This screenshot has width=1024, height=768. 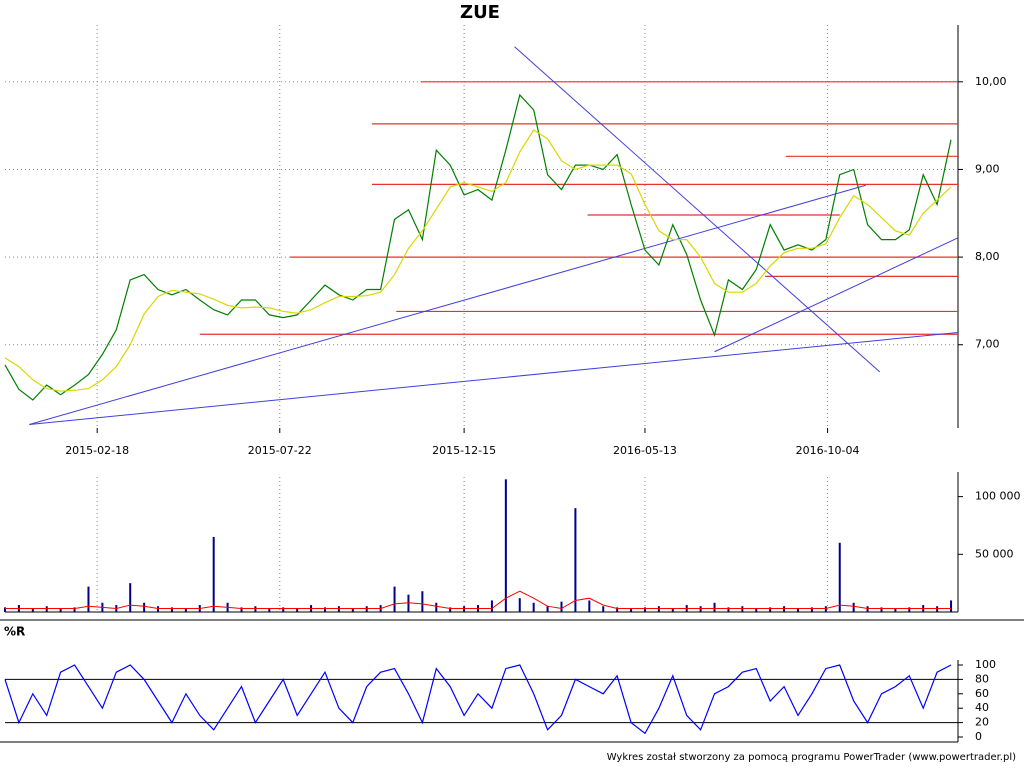 I want to click on x-tick-label: 2016-10-04, so click(x=828, y=450).